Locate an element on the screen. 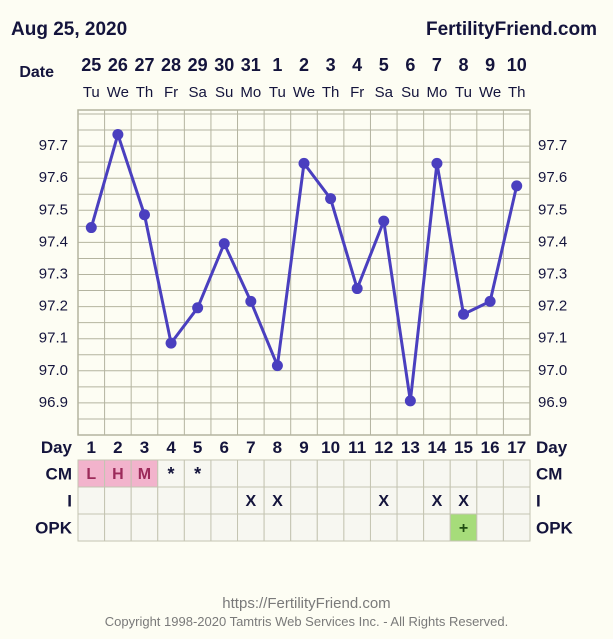  cm-cell-value: H is located at coordinates (118, 474).